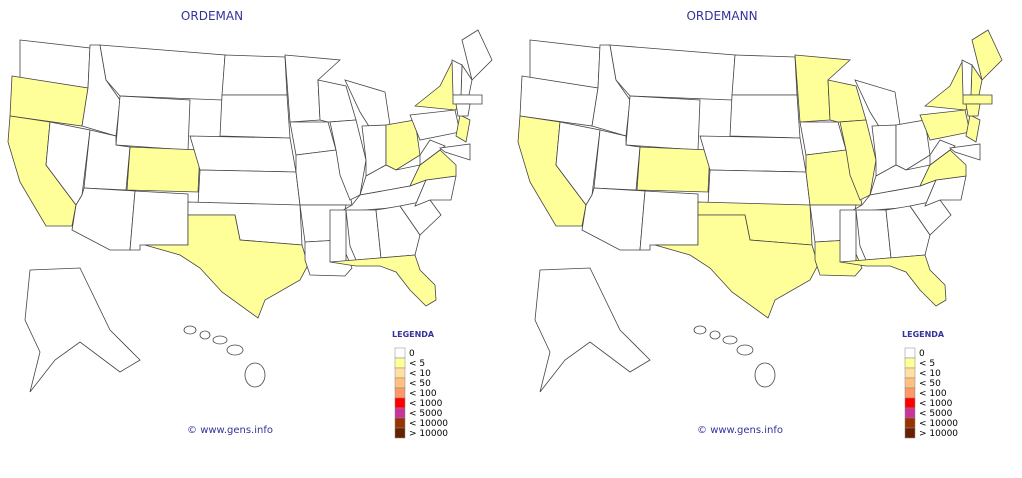 Image resolution: width=1022 pixels, height=478 pixels. Describe the element at coordinates (721, 16) in the screenshot. I see `map-title: ORDEMANN` at that location.